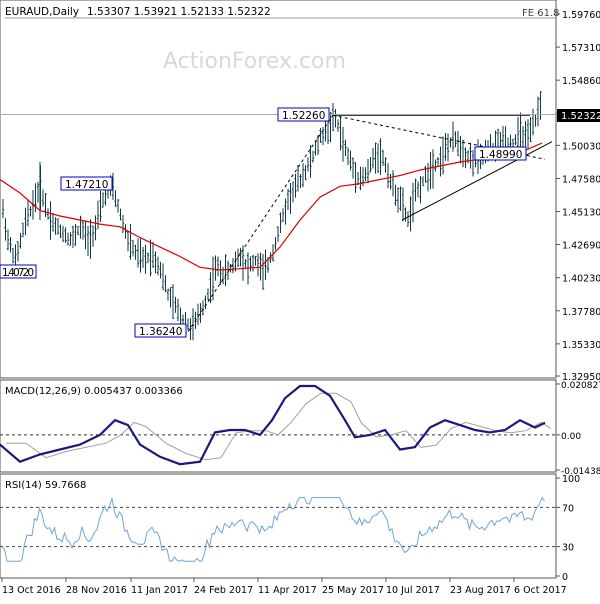 The height and width of the screenshot is (604, 600). What do you see at coordinates (31, 590) in the screenshot?
I see `x-tick-label: 13 Oct 2016` at bounding box center [31, 590].